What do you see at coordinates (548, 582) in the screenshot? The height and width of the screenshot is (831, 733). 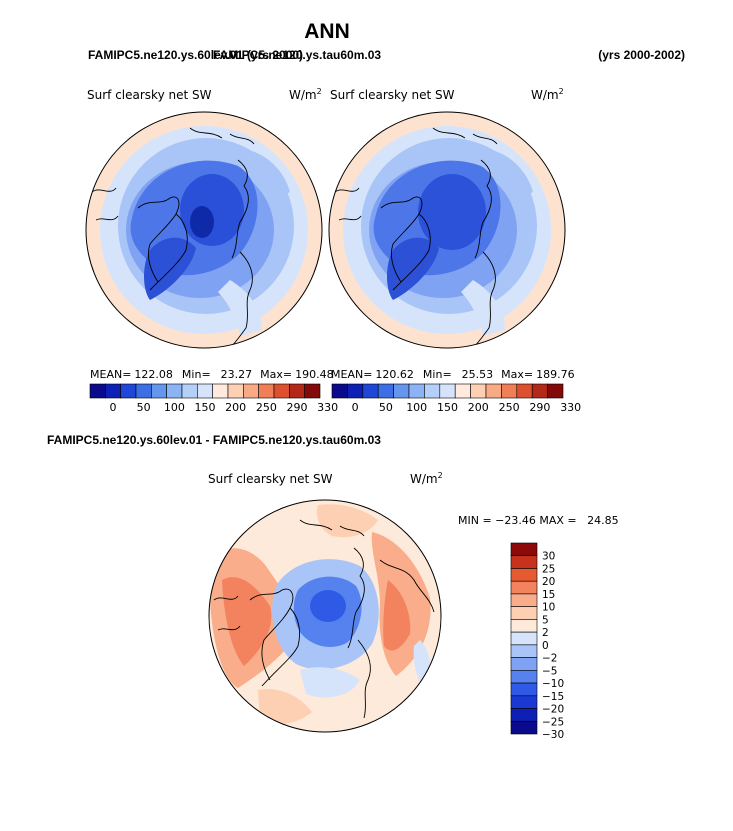 I see `panel3-colorbar-tick-label: 20` at bounding box center [548, 582].